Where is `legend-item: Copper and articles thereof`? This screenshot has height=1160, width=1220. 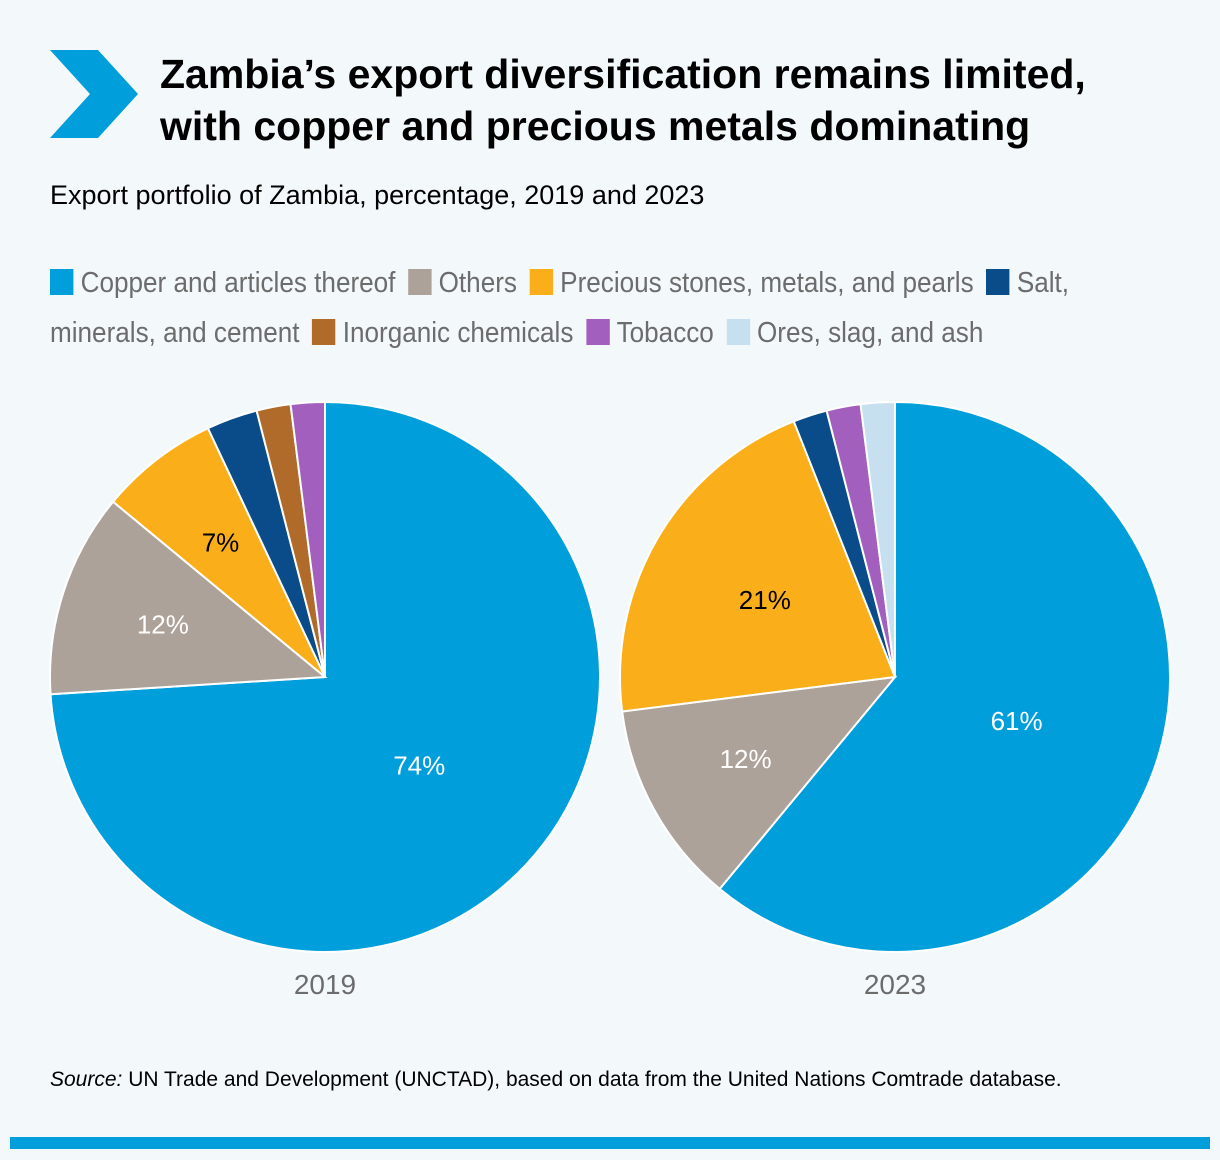
legend-item: Copper and articles thereof is located at coordinates (222, 283).